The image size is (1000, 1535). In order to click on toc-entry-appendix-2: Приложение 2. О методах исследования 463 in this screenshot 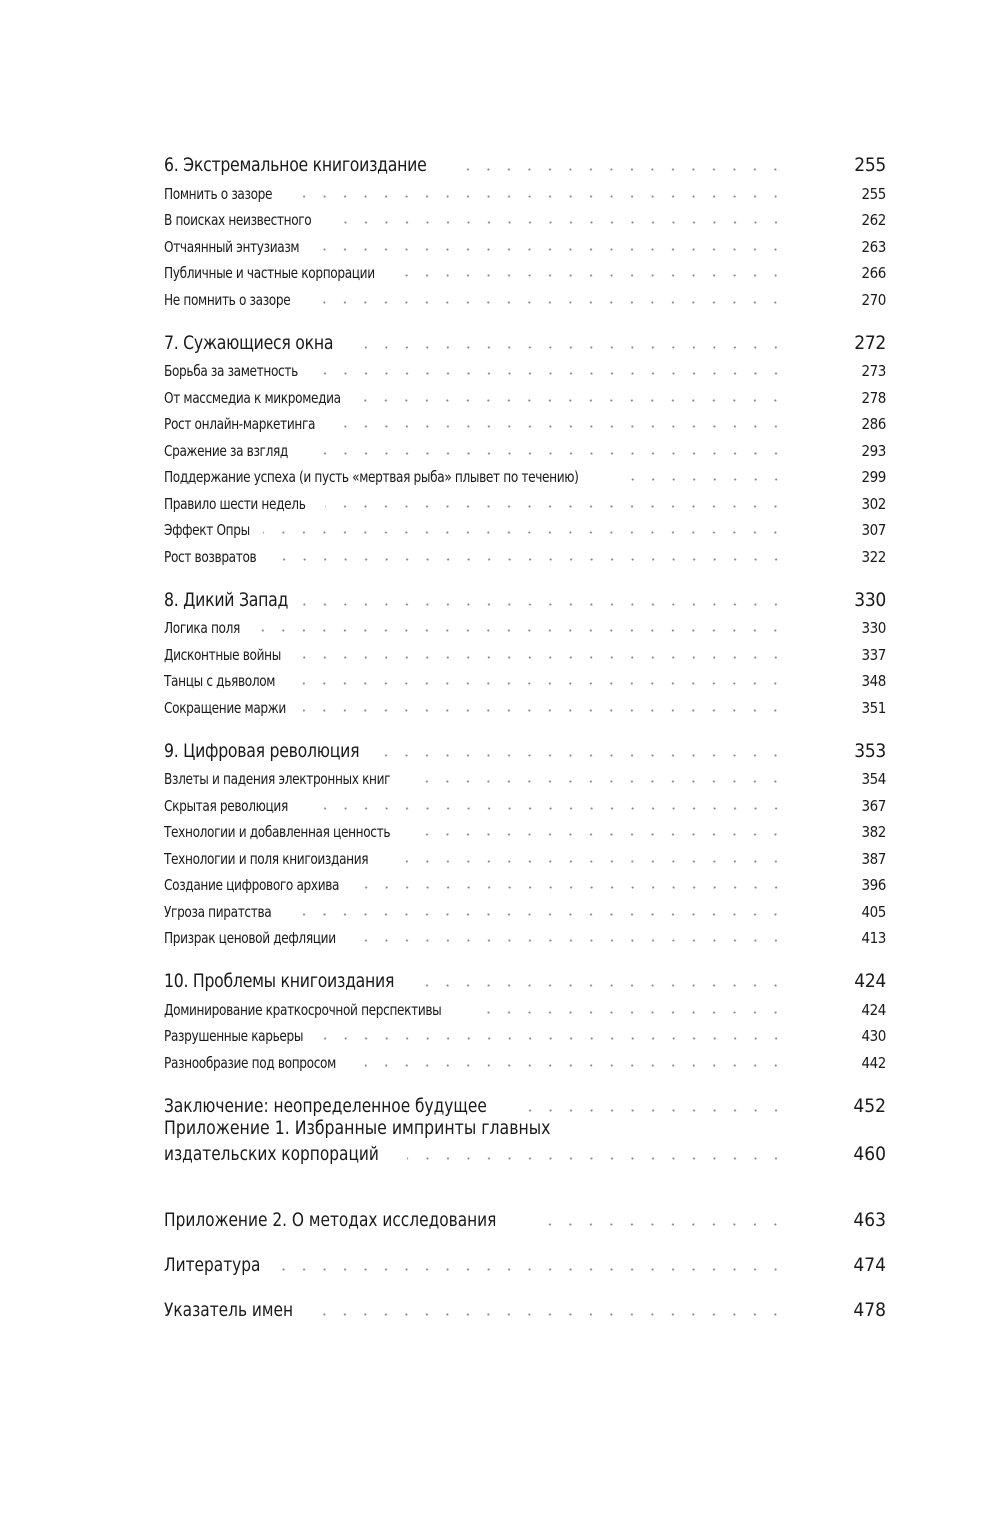, I will do `click(525, 1208)`.